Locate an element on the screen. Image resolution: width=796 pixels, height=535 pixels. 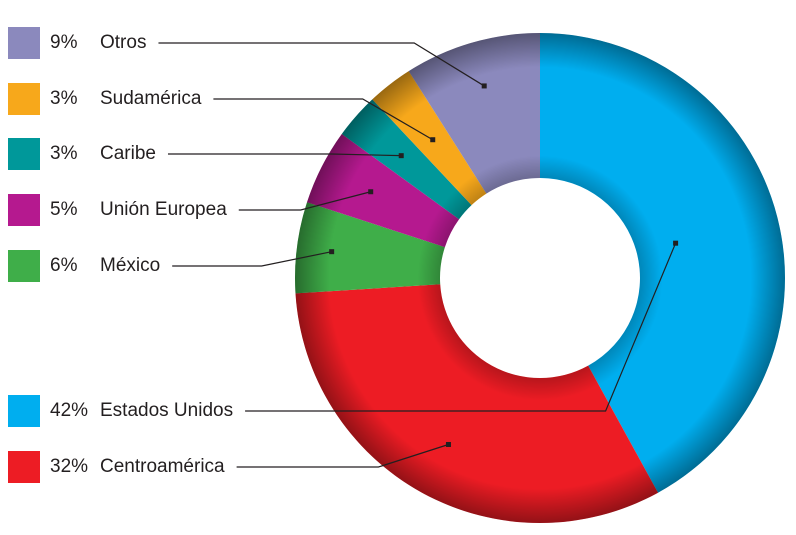
legend-label: Caribe is located at coordinates (128, 153).